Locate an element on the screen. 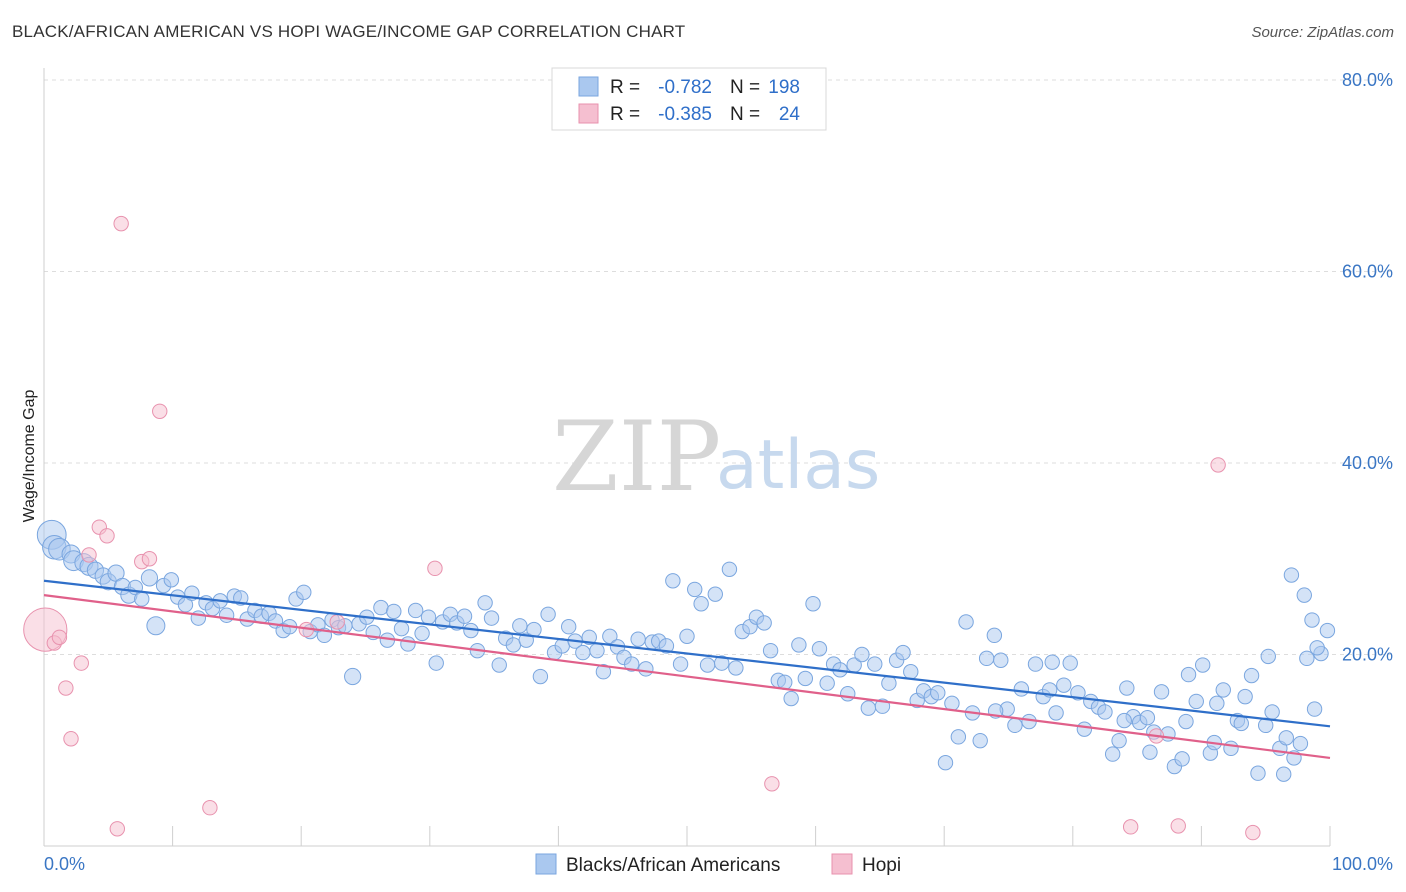  y-tick-label: 20.0% is located at coordinates (1367, 655).